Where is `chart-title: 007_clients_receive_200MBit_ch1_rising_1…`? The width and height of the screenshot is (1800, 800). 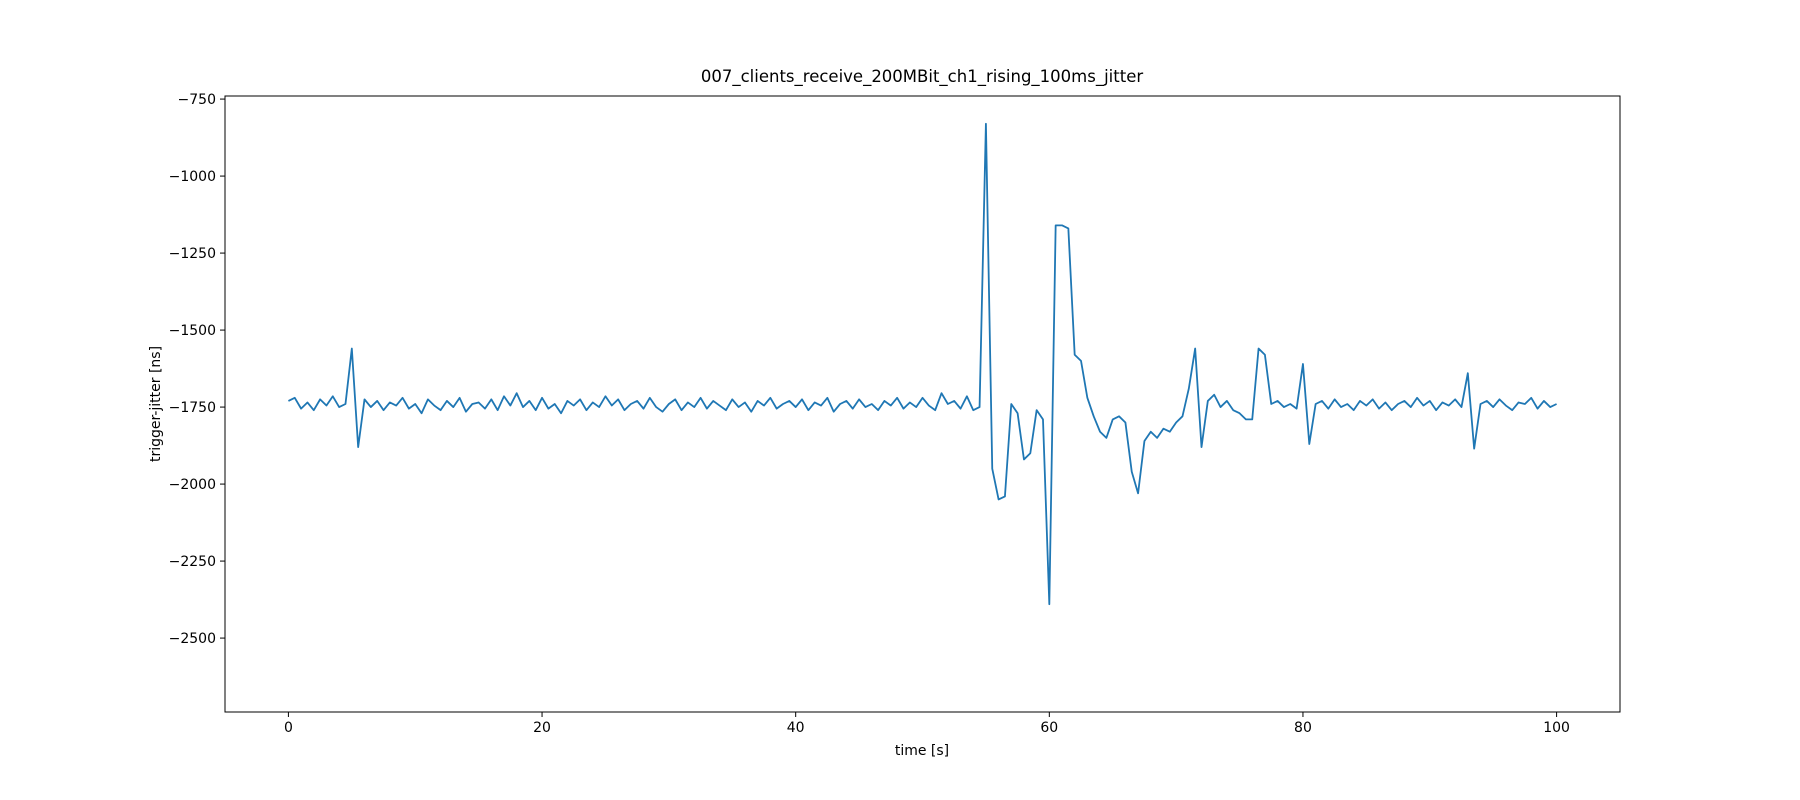
chart-title: 007_clients_receive_200MBit_ch1_rising_1… is located at coordinates (922, 77).